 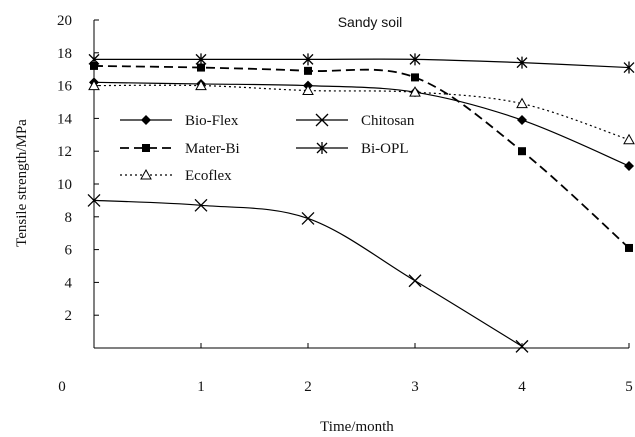 What do you see at coordinates (69, 251) in the screenshot?
I see `y-tick-label: 6` at bounding box center [69, 251].